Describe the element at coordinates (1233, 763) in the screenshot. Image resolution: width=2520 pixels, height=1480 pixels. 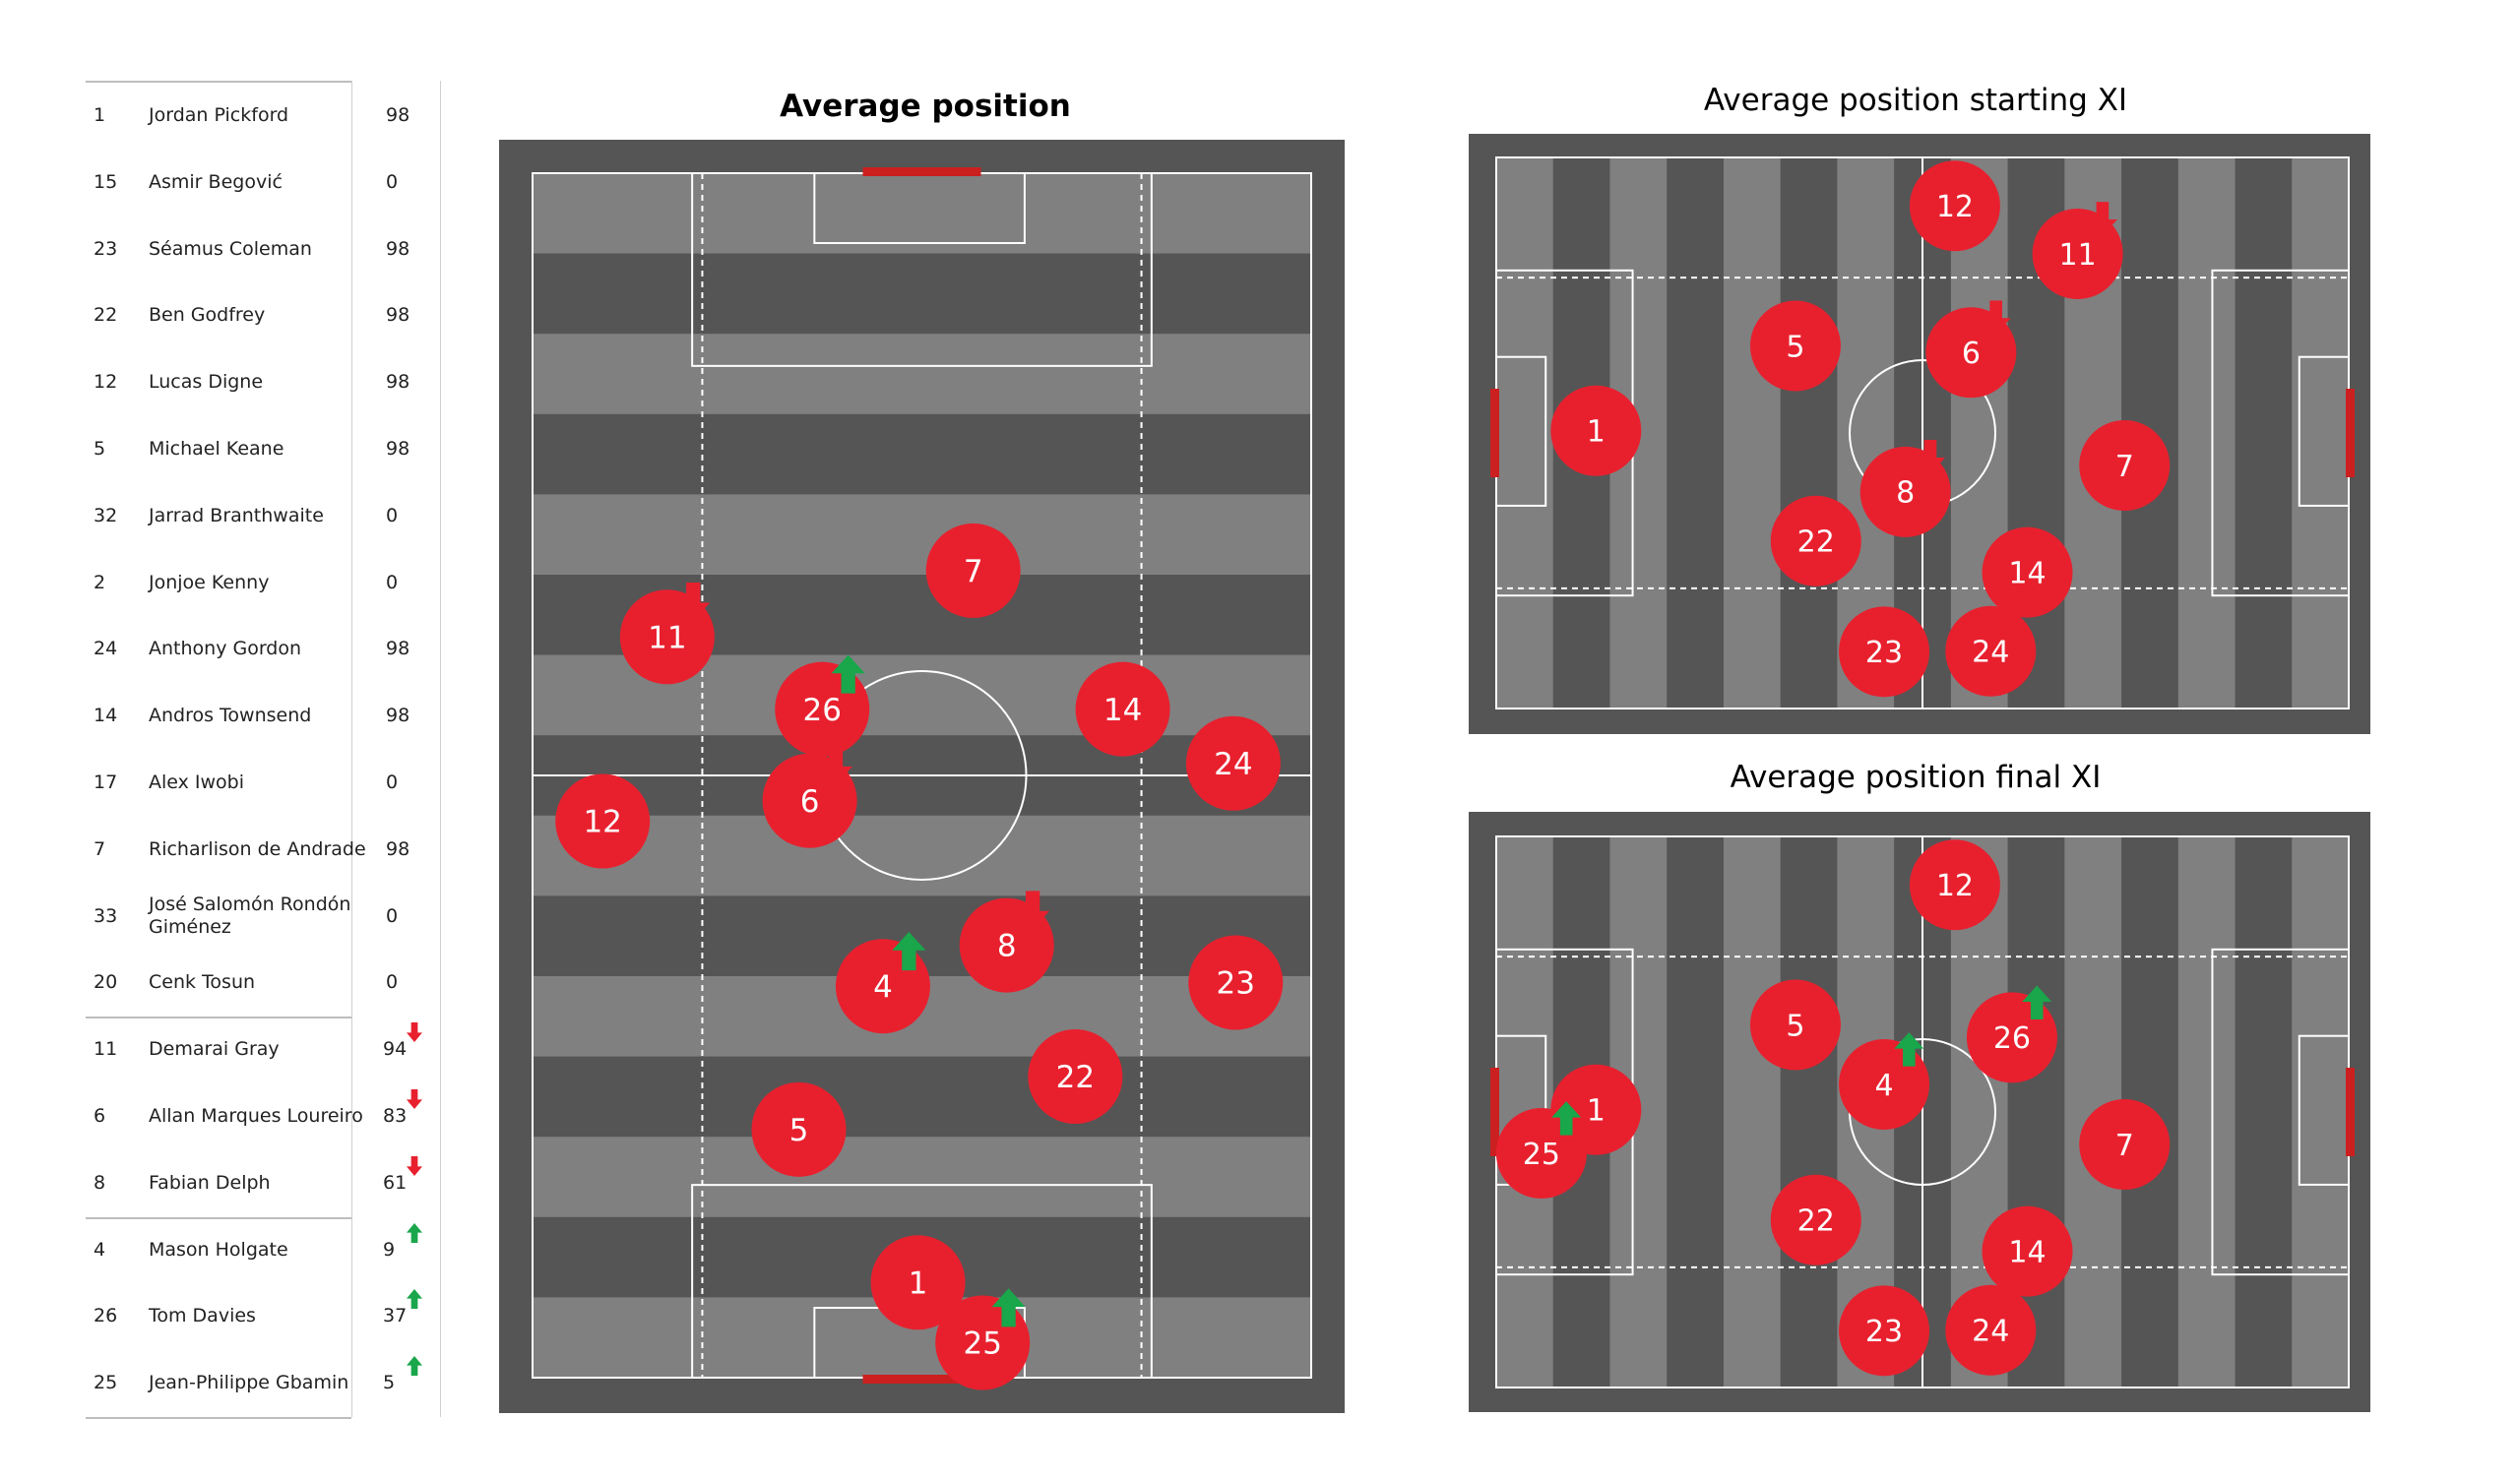
I see `player-marker: 24` at that location.